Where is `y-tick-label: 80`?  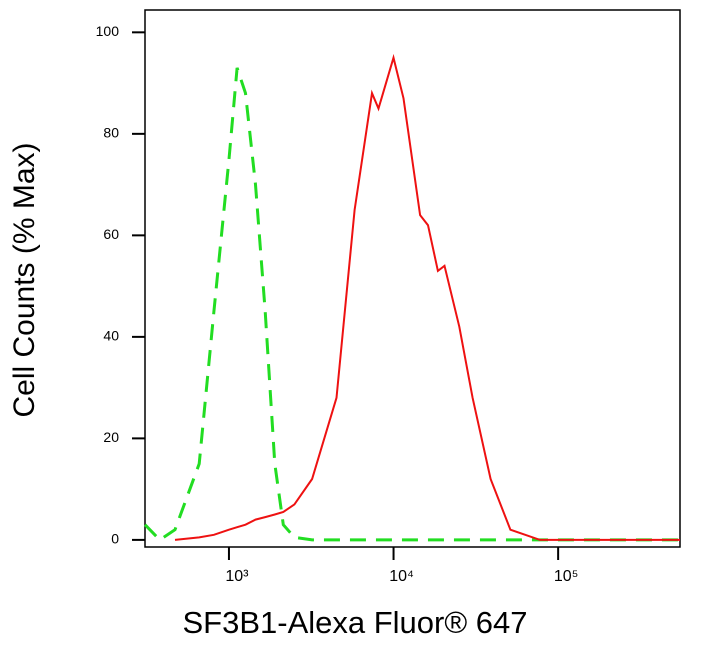
y-tick-label: 80 is located at coordinates (111, 133).